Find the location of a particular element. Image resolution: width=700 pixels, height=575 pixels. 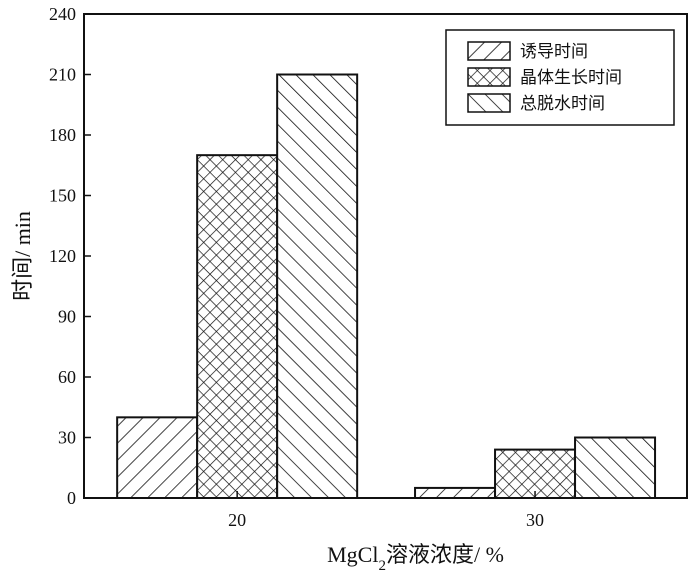

legend-label: 晶体生长时间 is located at coordinates (571, 77).